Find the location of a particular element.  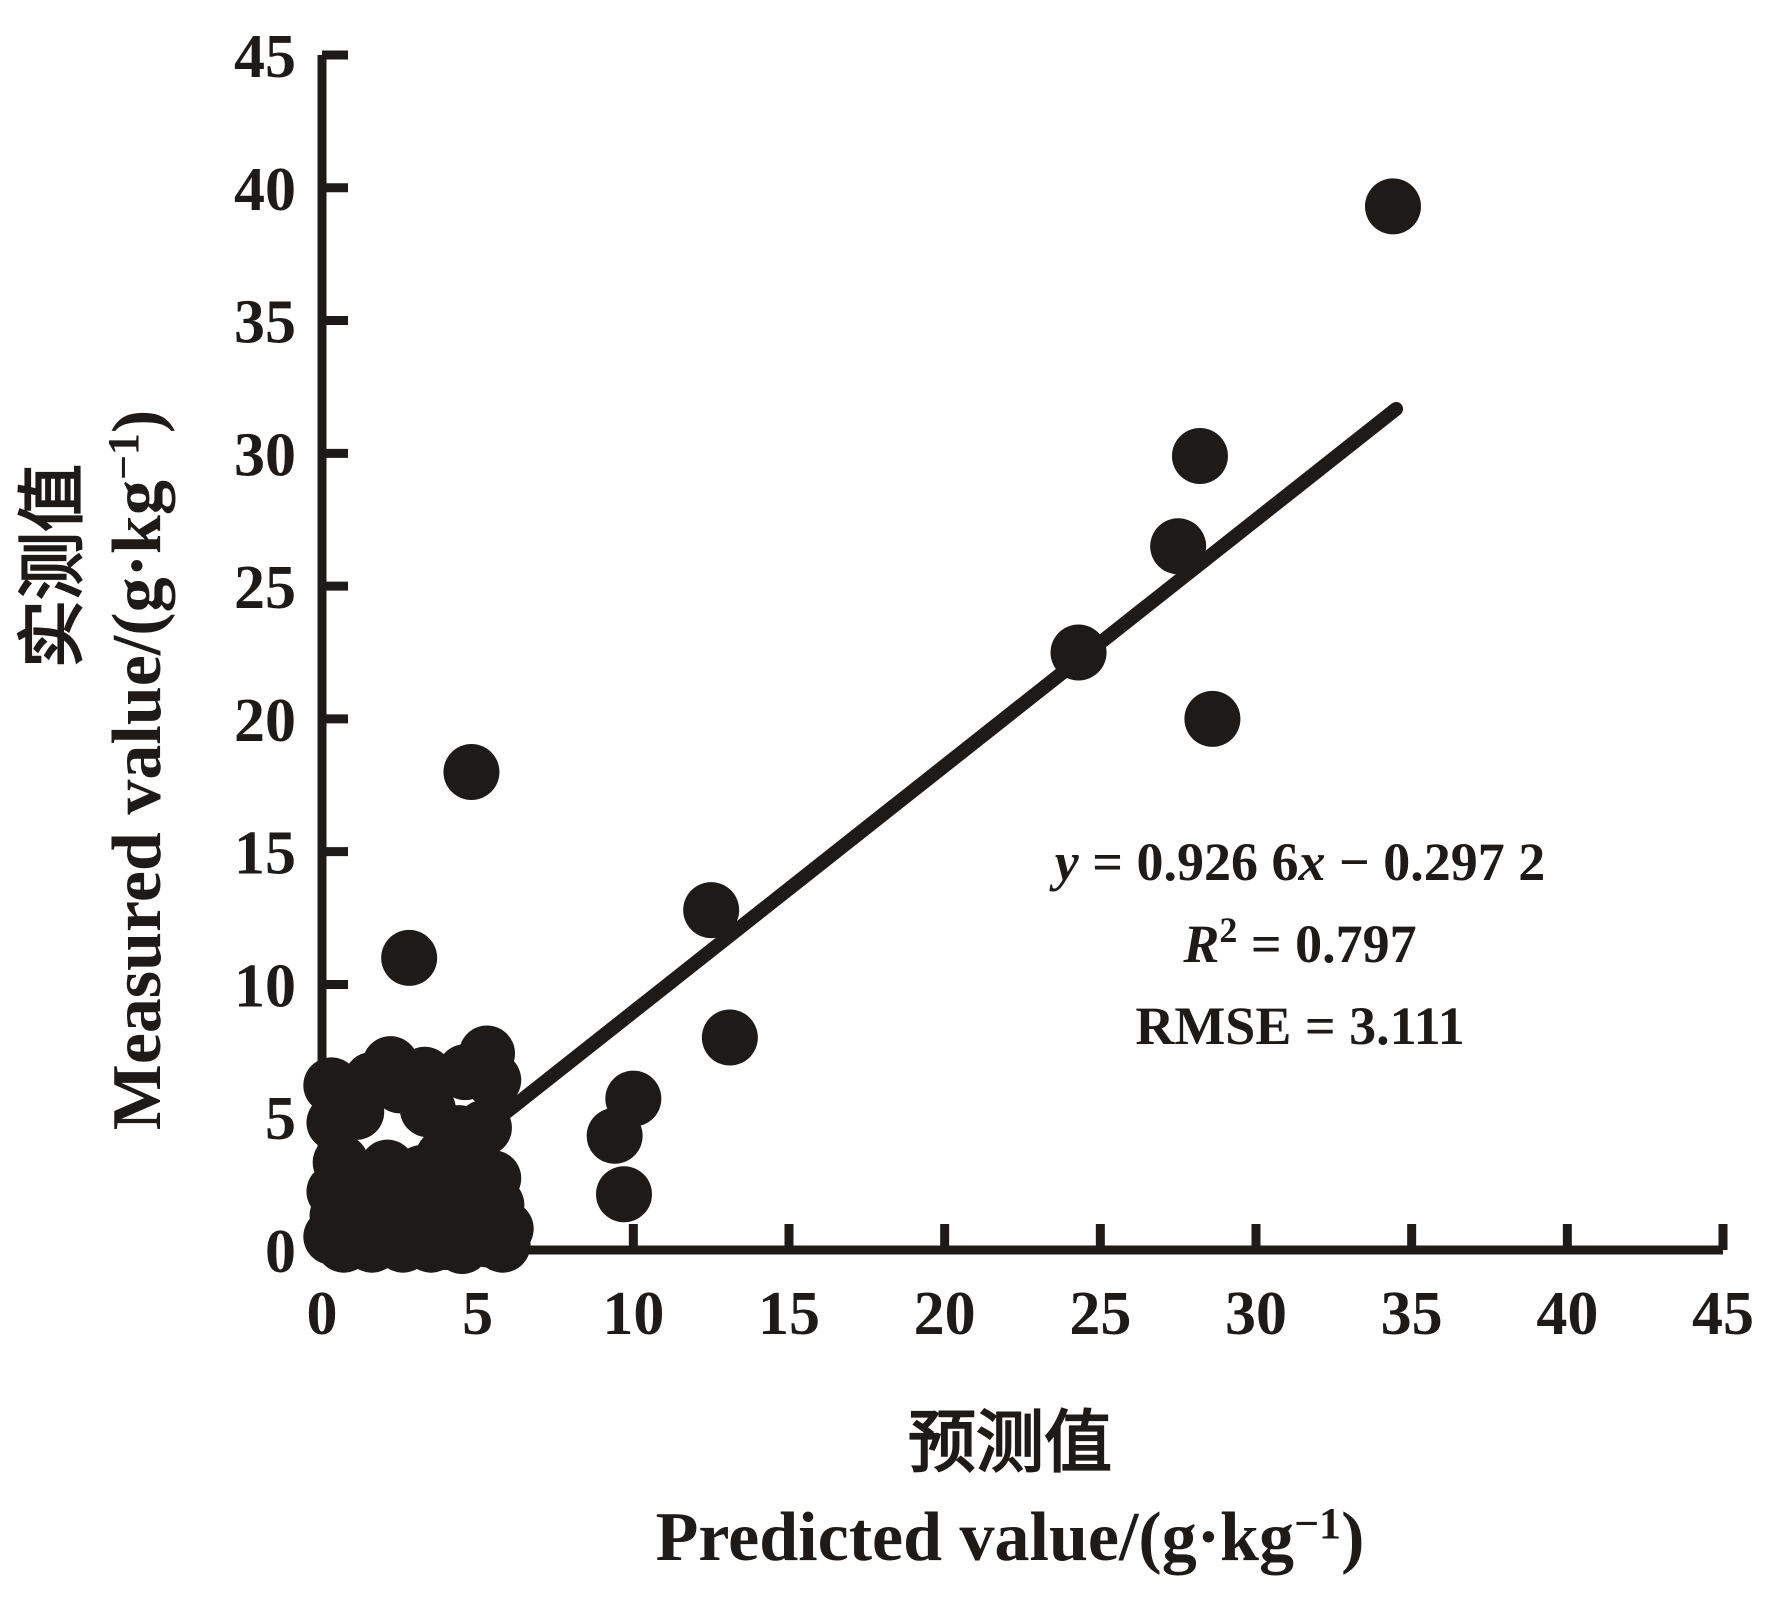

equation-mid: = 0.926 6 is located at coordinates (1189, 862).